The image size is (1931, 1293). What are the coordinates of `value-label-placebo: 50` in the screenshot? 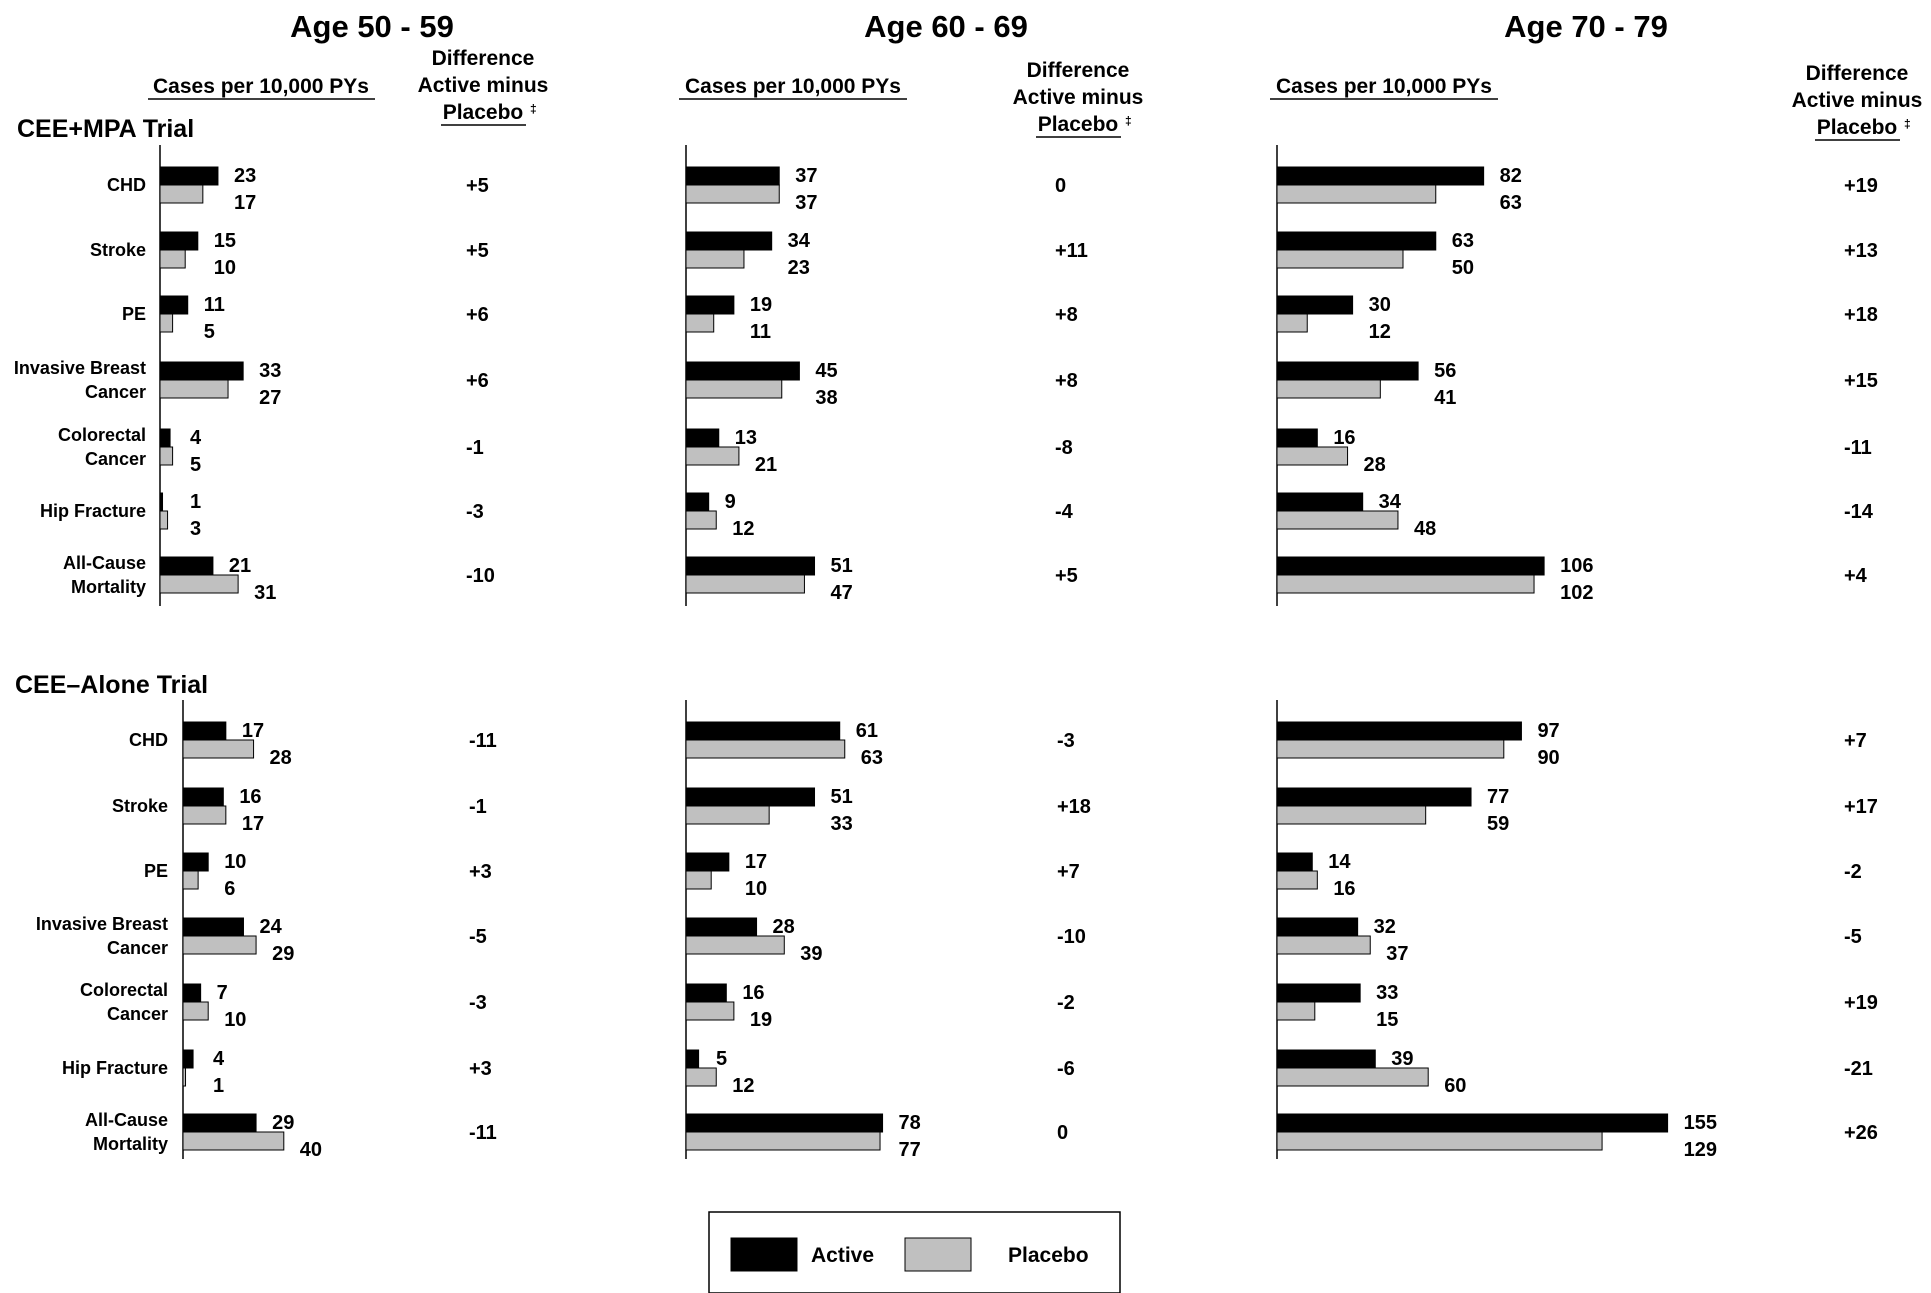 It's located at (1463, 268).